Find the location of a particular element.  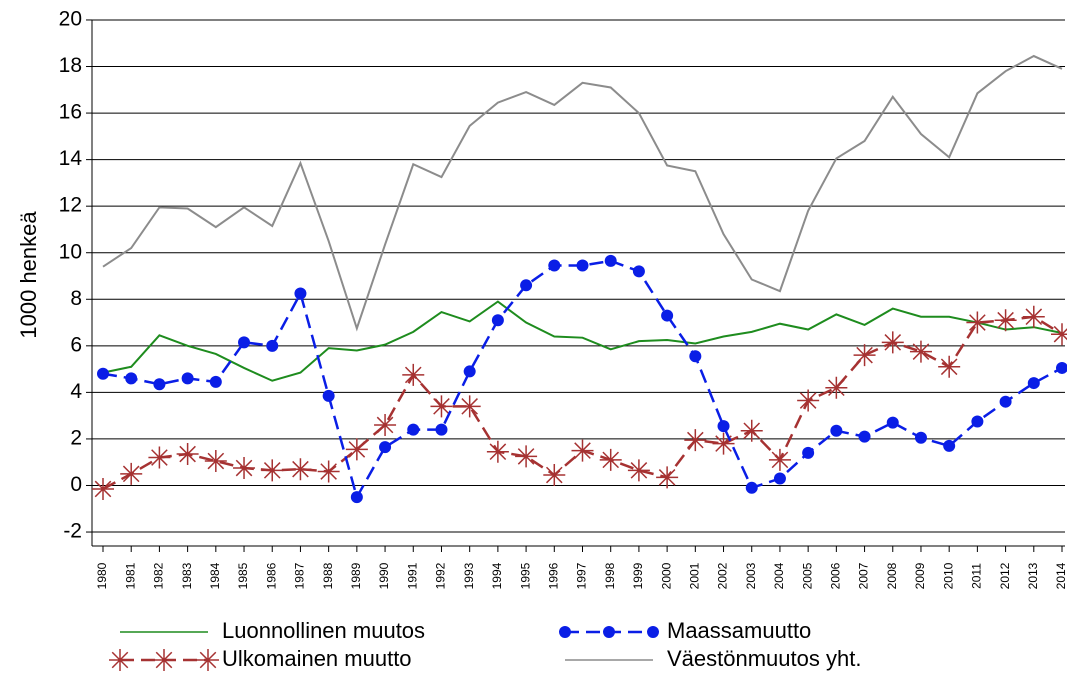

x-tick-label: 1990 is located at coordinates (384, 575).